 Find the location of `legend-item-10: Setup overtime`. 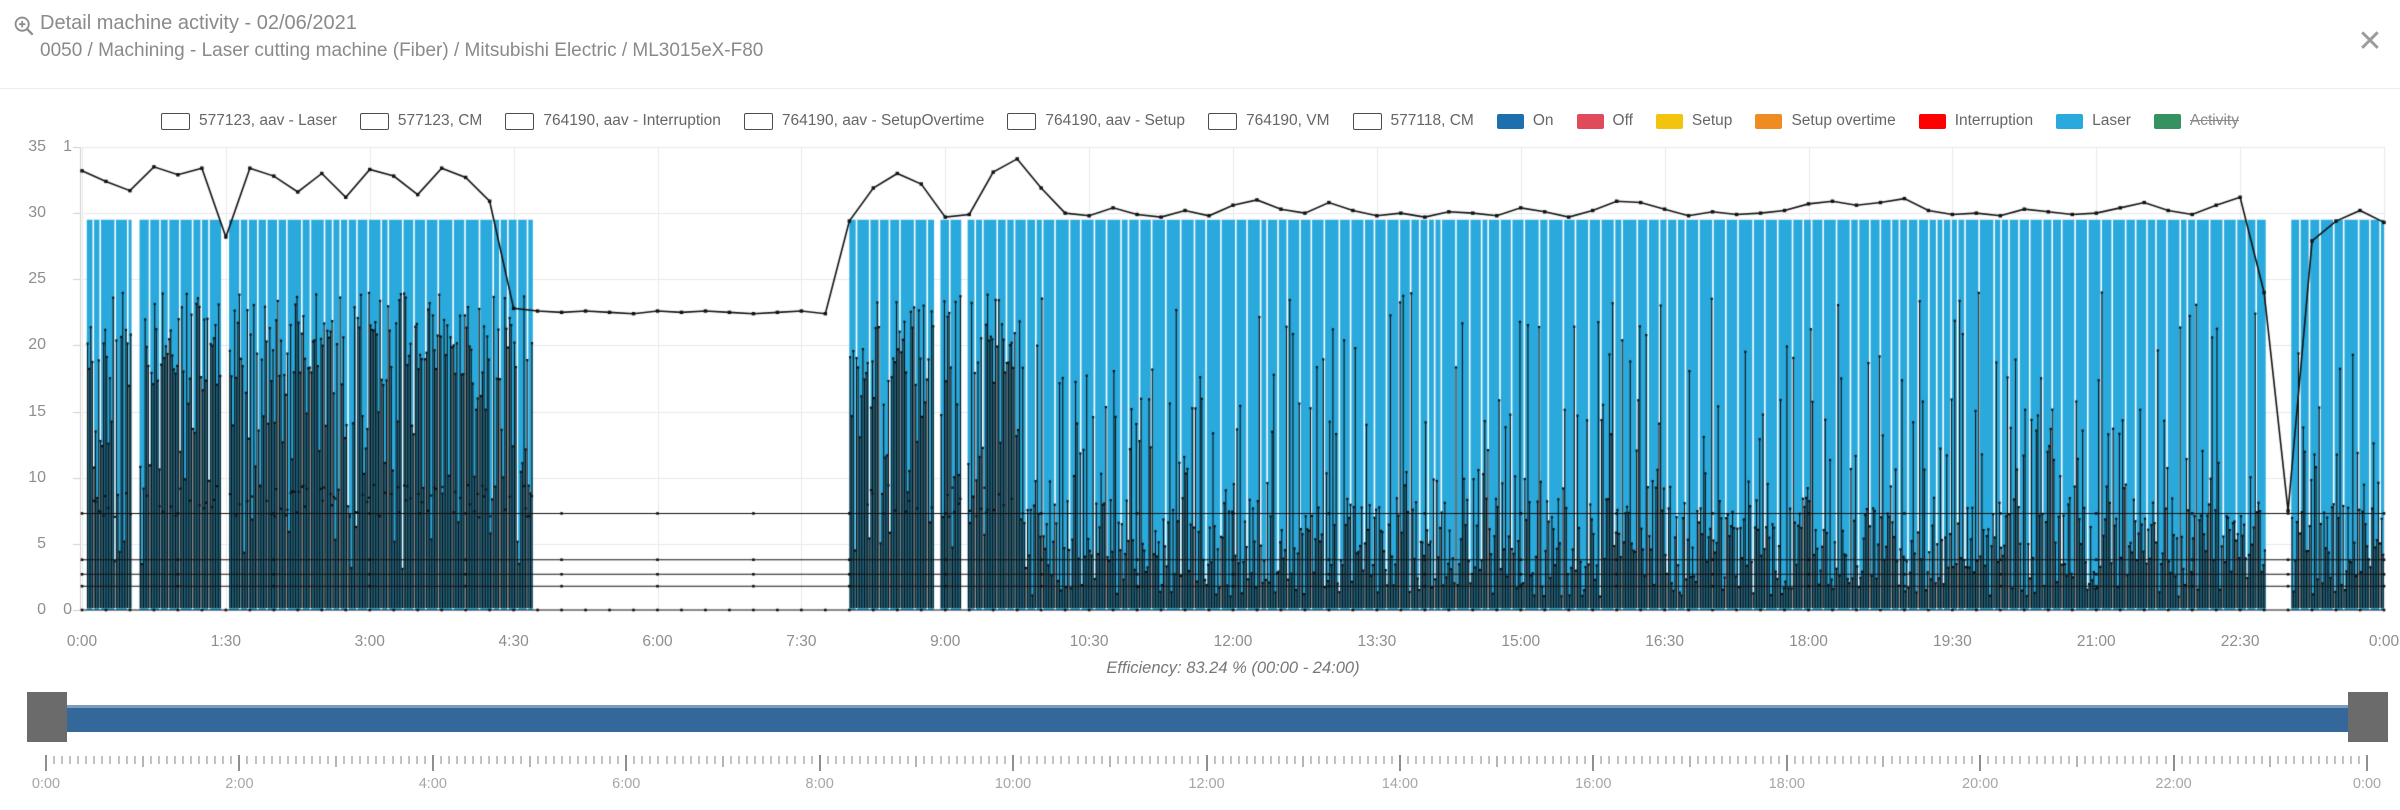

legend-item-10: Setup overtime is located at coordinates (1825, 121).